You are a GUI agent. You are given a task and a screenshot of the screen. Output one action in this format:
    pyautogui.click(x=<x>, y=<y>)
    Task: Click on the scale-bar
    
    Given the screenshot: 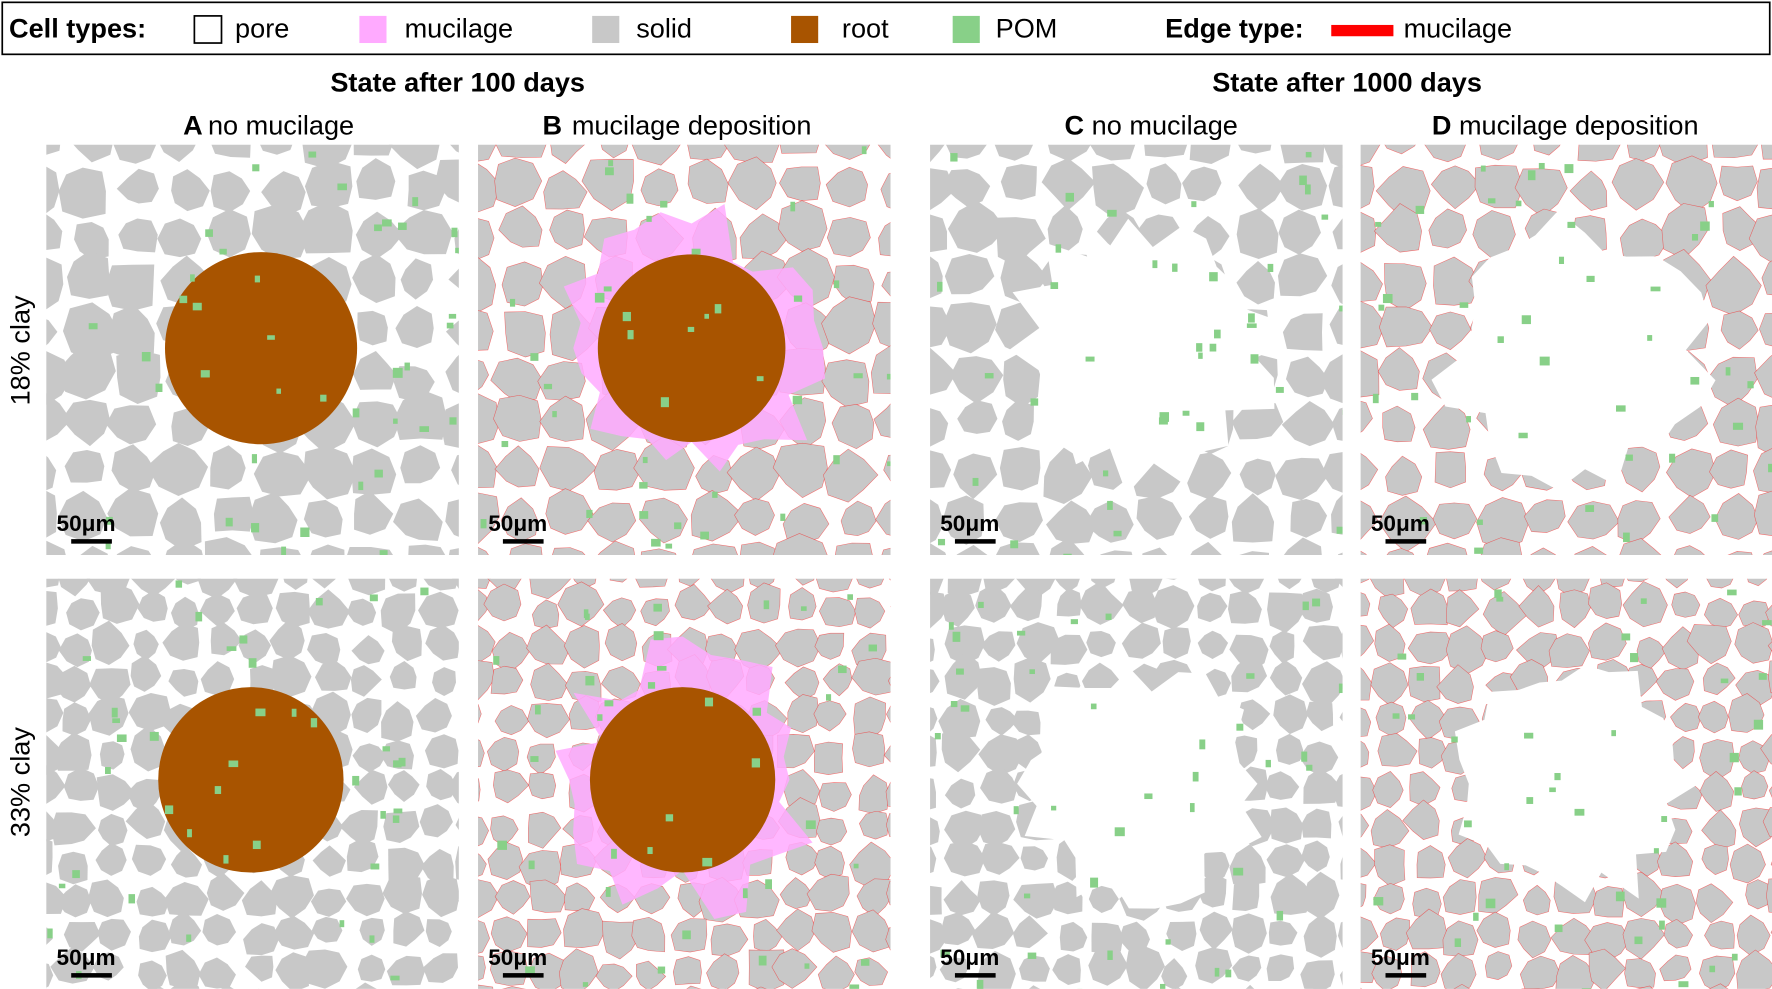 What is the action you would take?
    pyautogui.click(x=975, y=541)
    